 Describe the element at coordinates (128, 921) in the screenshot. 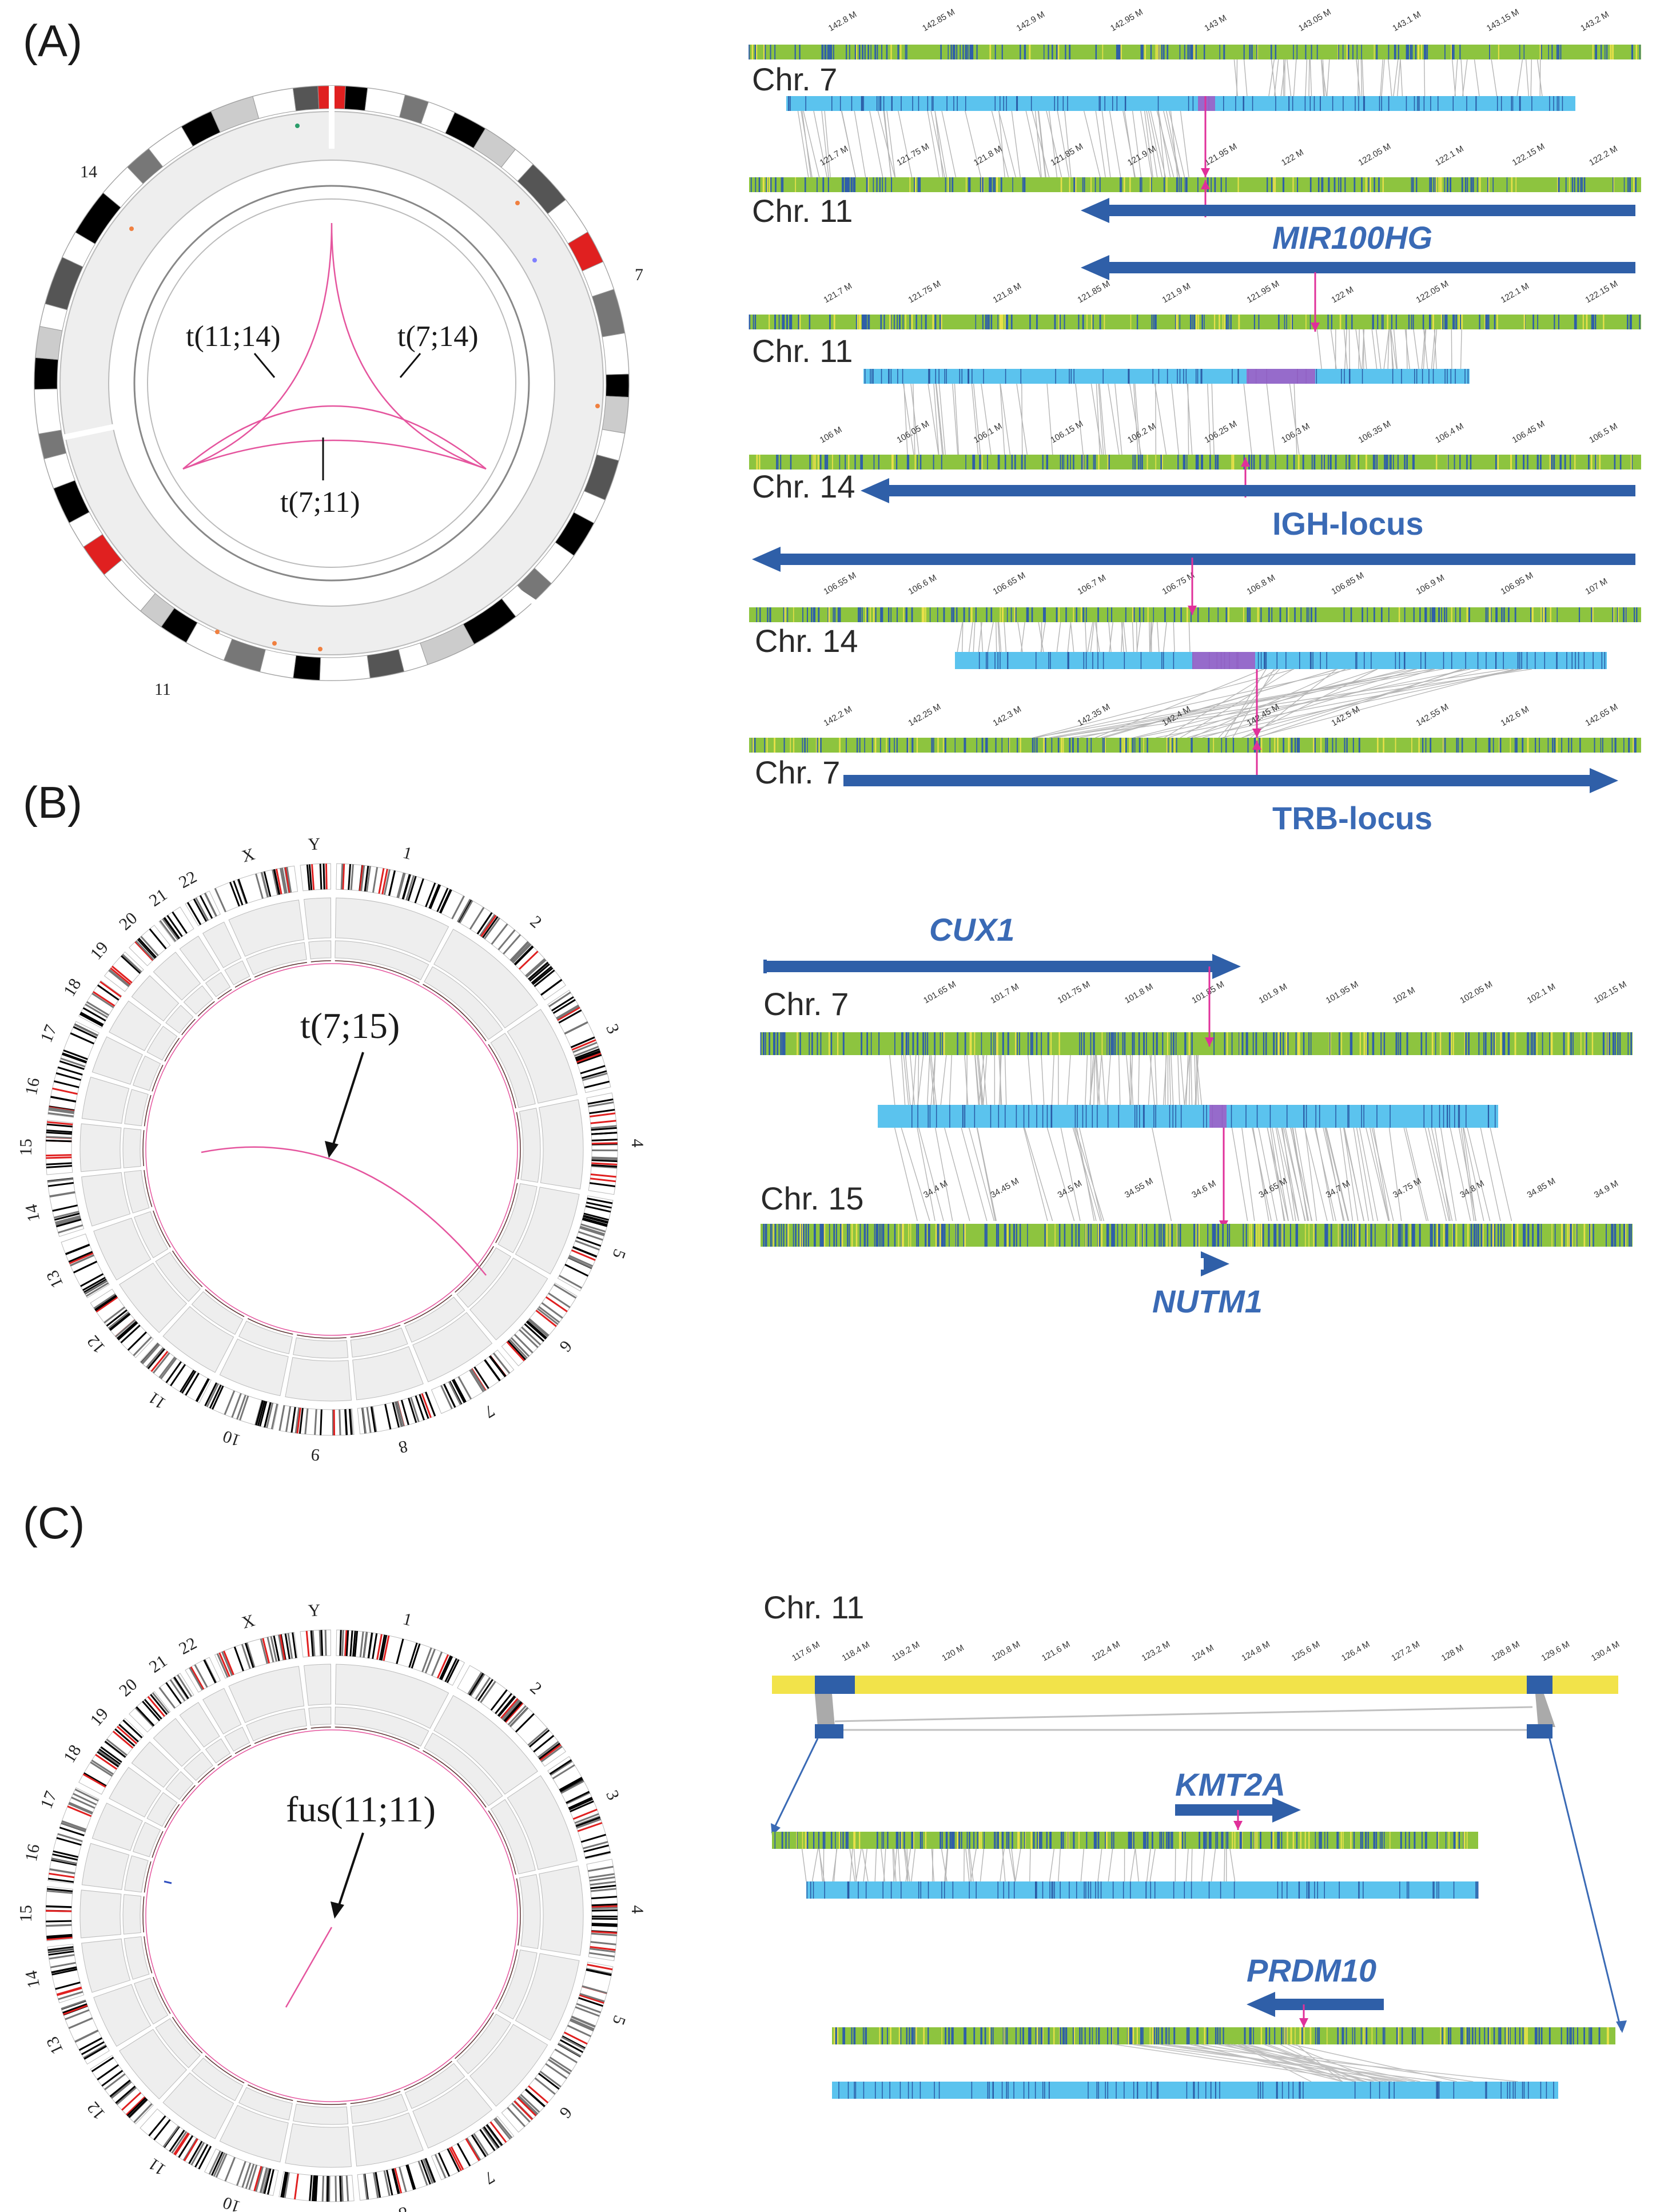

I see `circos-b-chrom-label: 20` at that location.